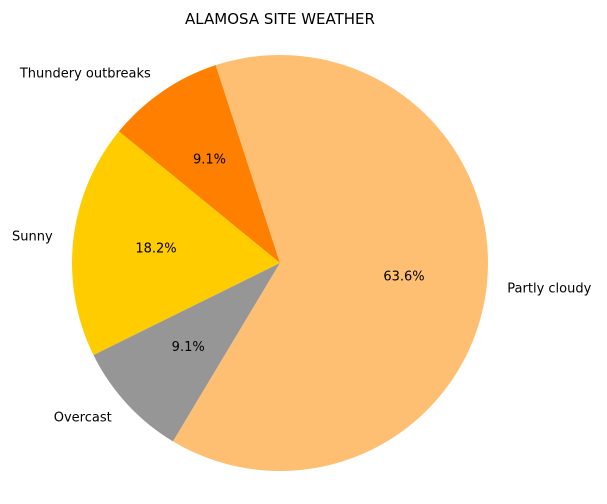 This screenshot has height=504, width=607. What do you see at coordinates (32, 237) in the screenshot?
I see `slice-label: Sunny` at bounding box center [32, 237].